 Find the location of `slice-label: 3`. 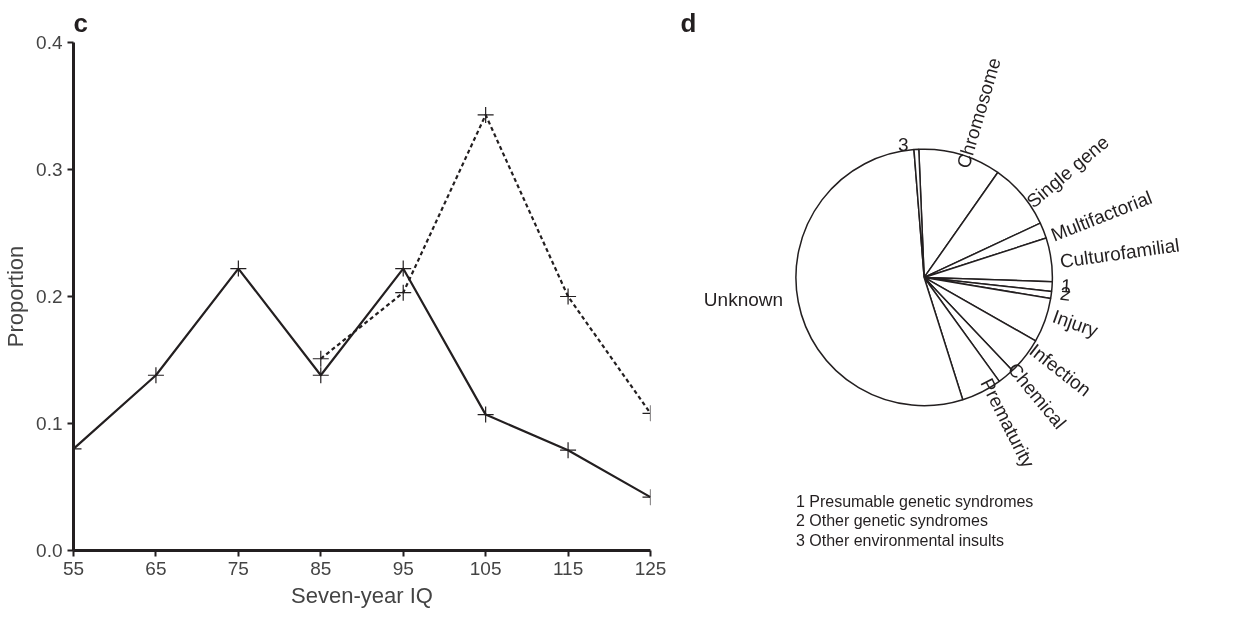

slice-label: 3 is located at coordinates (903, 144).